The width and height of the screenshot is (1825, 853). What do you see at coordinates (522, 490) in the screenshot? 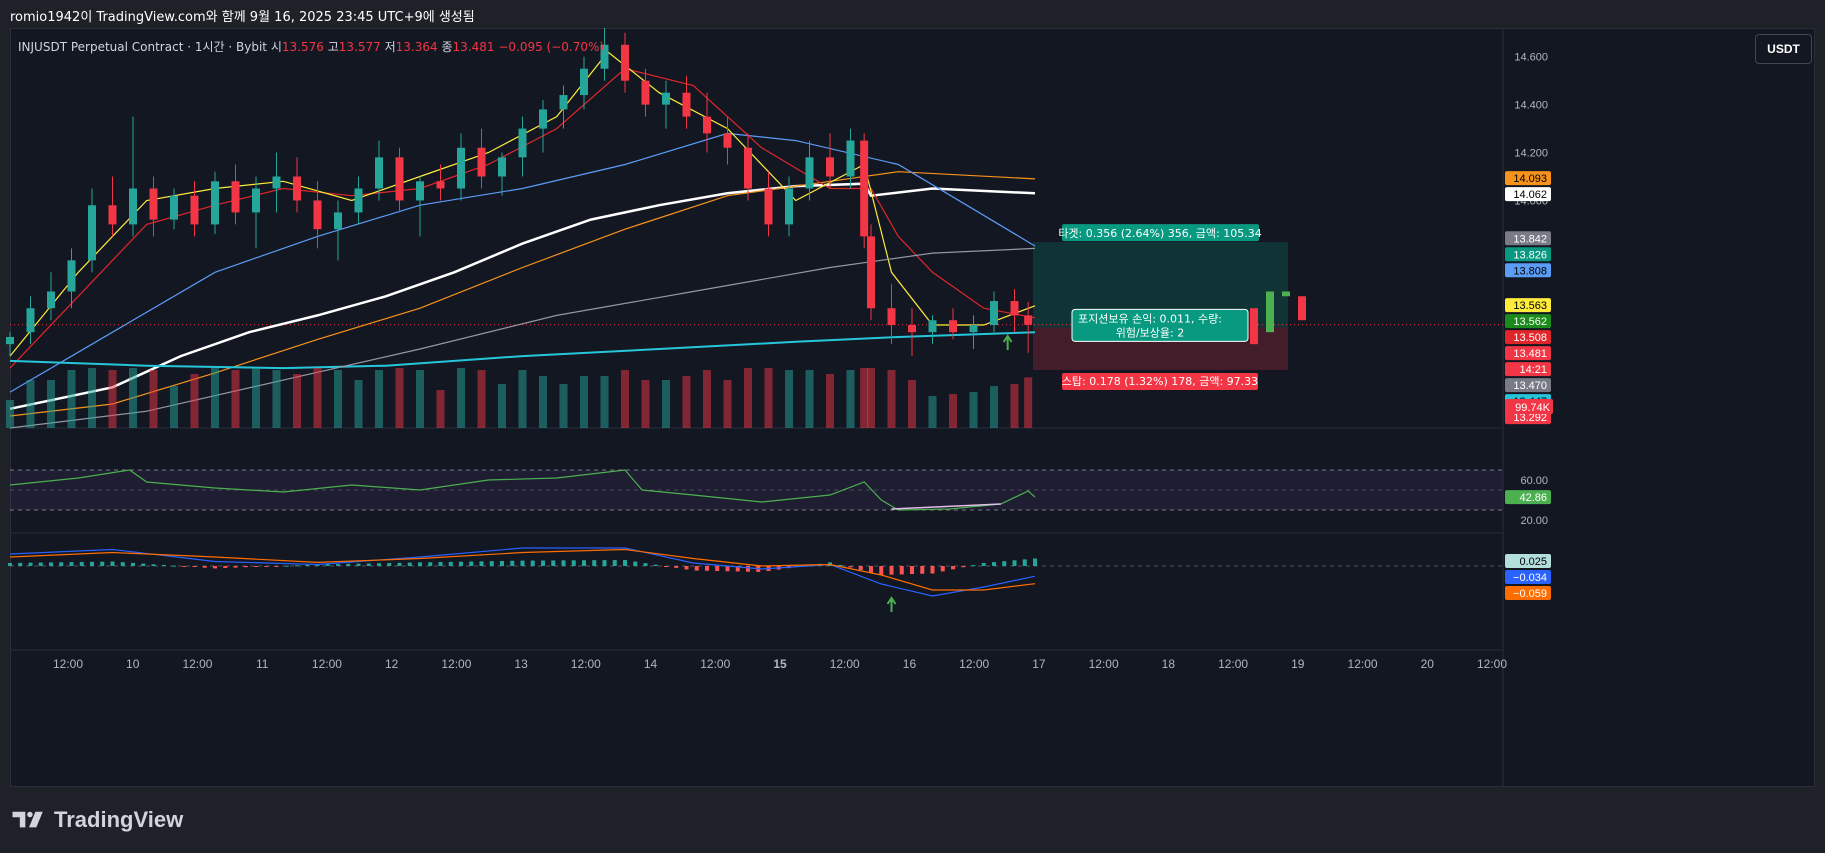
I see `rsi-line` at bounding box center [522, 490].